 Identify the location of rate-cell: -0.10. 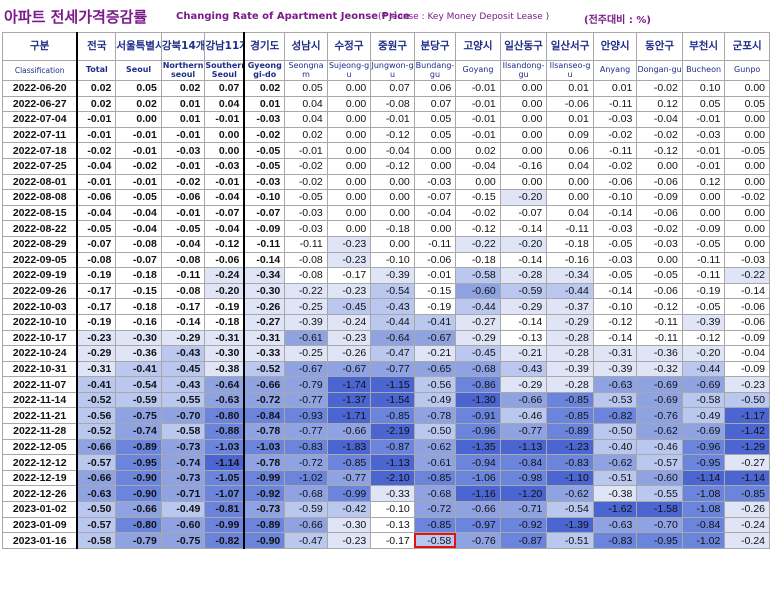
(615, 306).